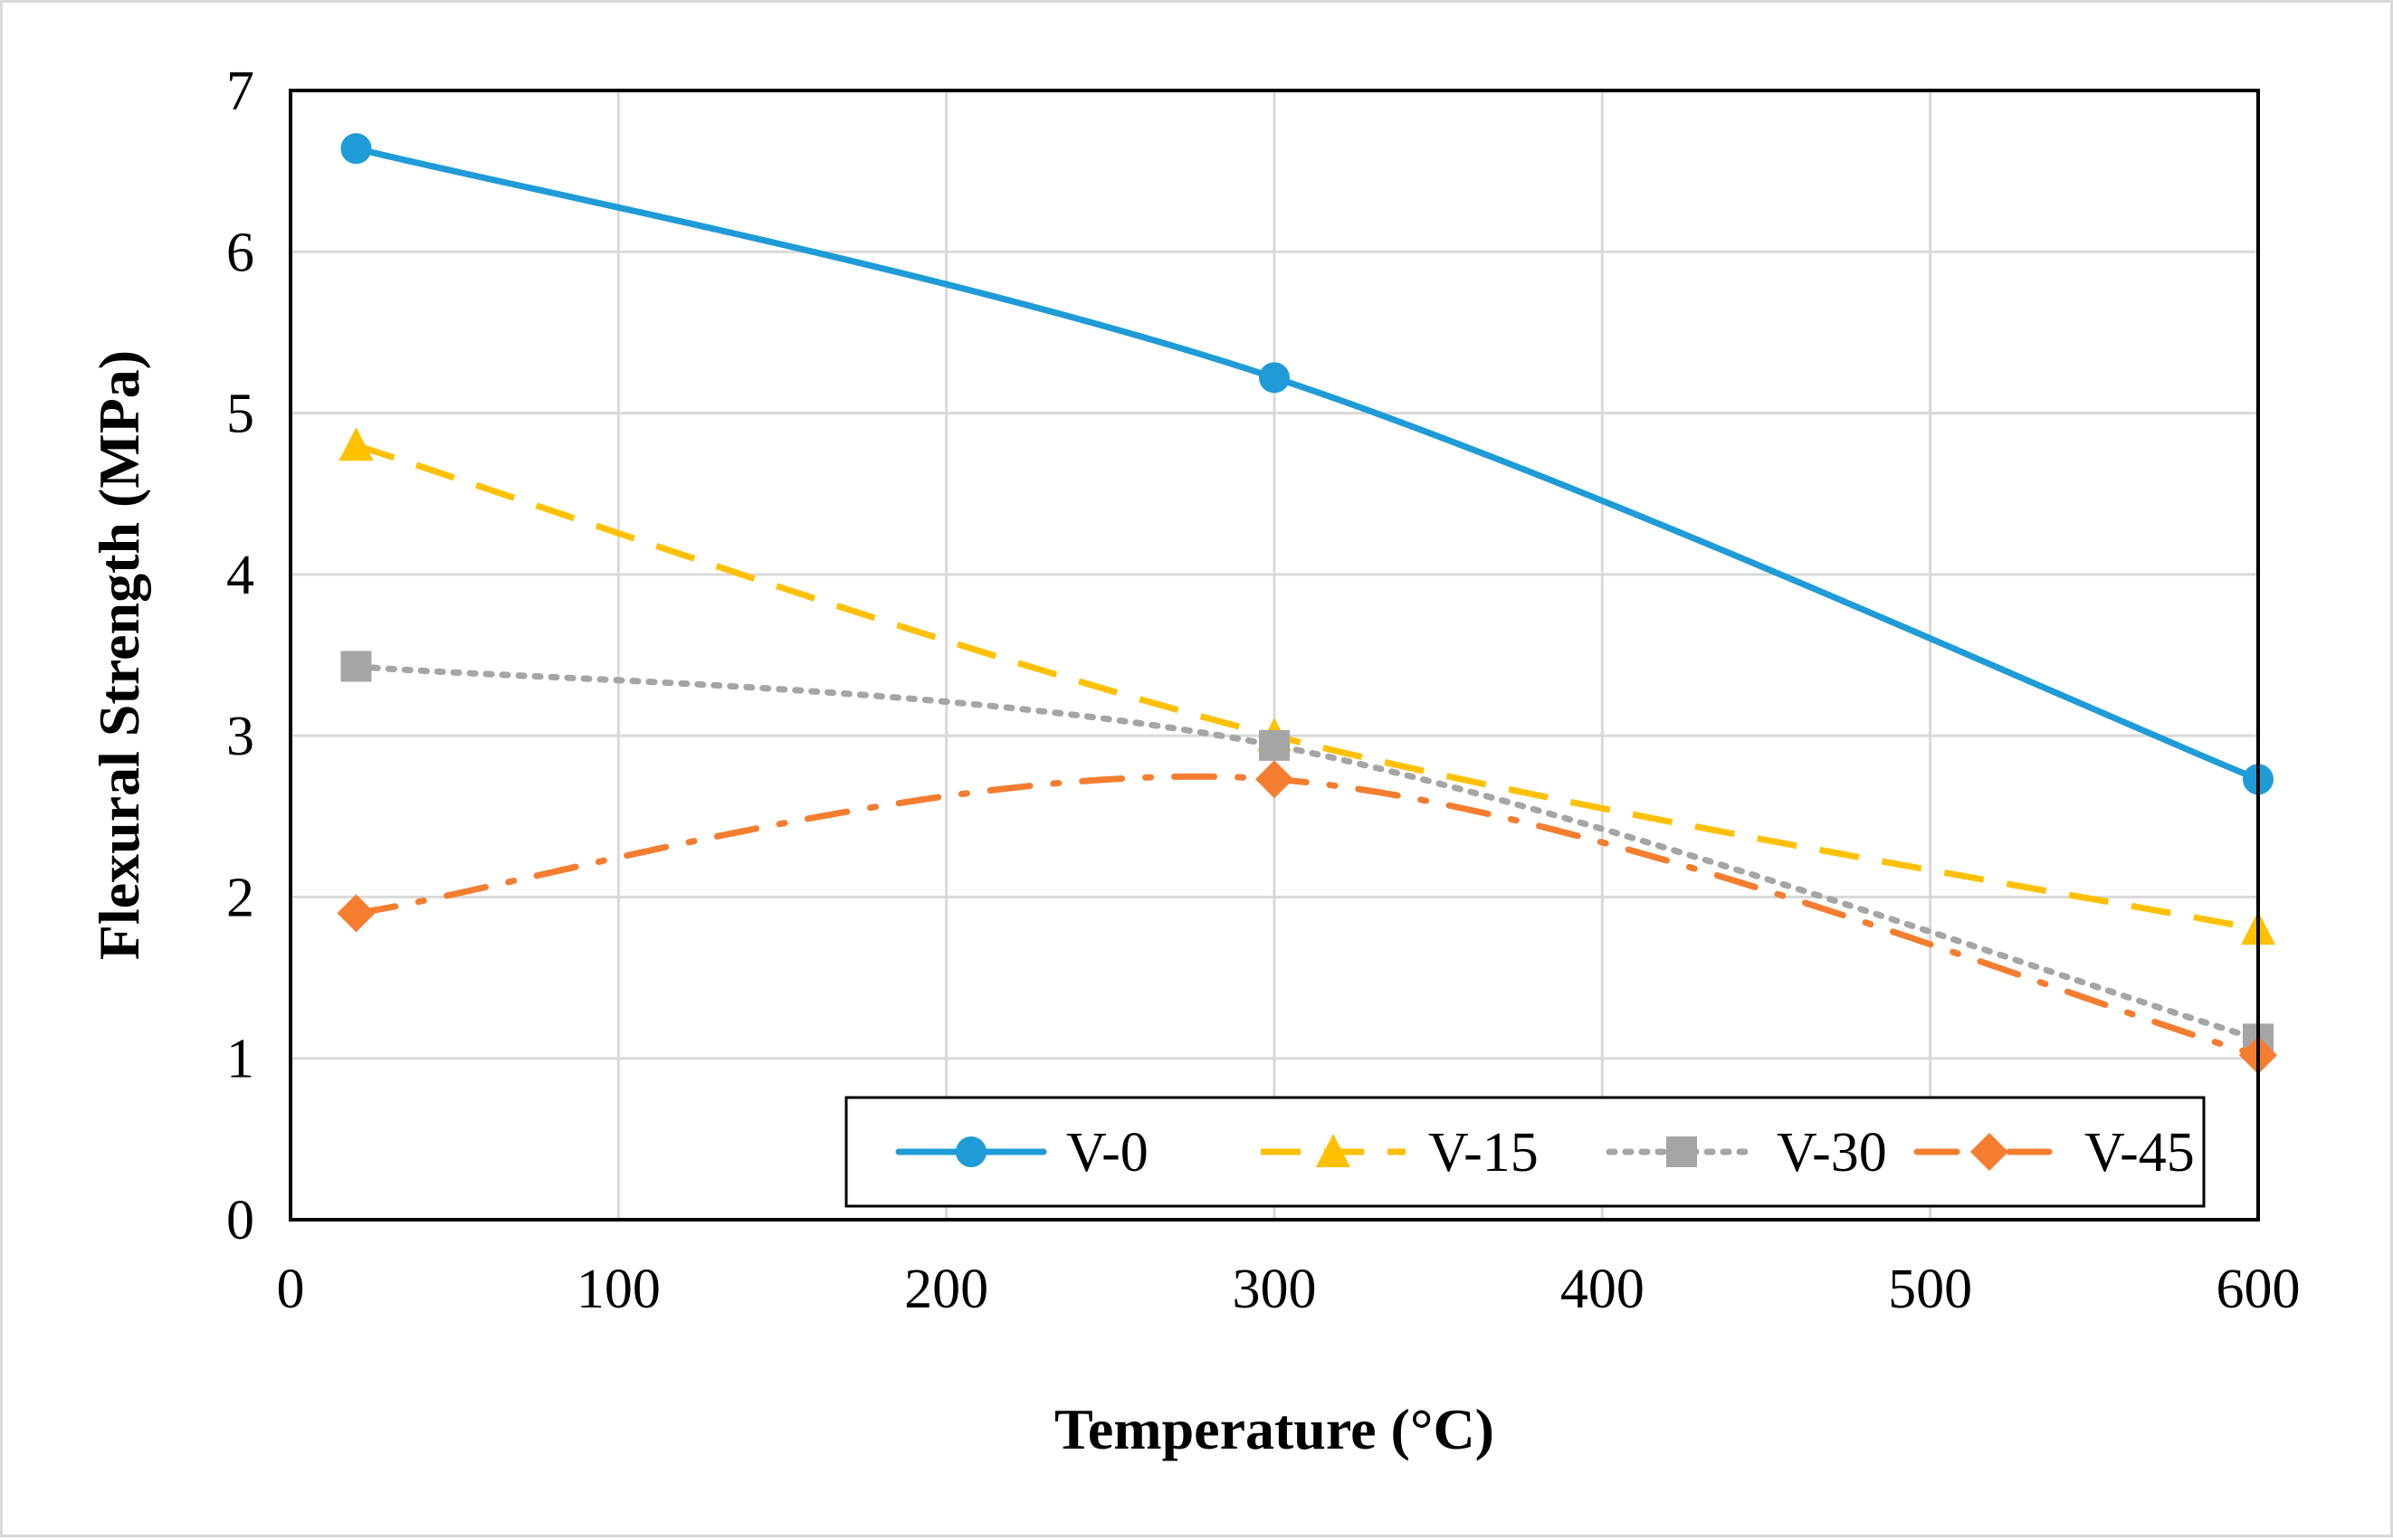  Describe the element at coordinates (2054, 1153) in the screenshot. I see `legend-item-v-45: V-45` at that location.